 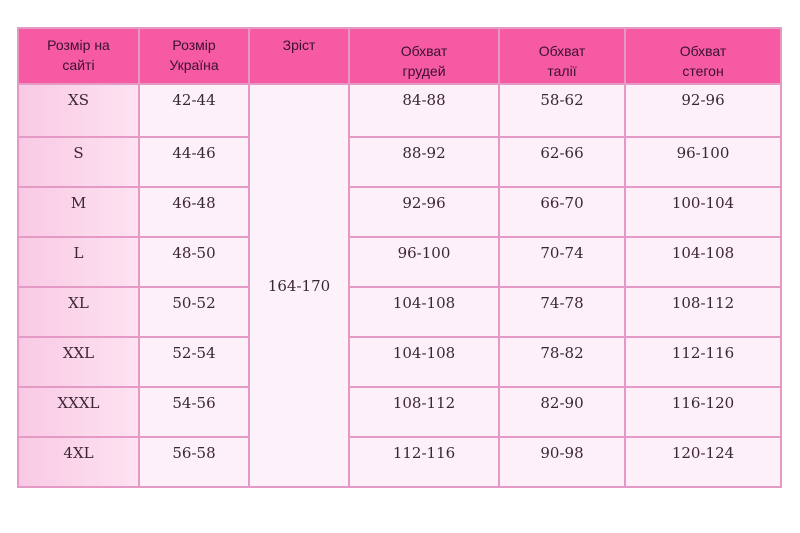 I want to click on cell-chest: 96-100, so click(x=424, y=262).